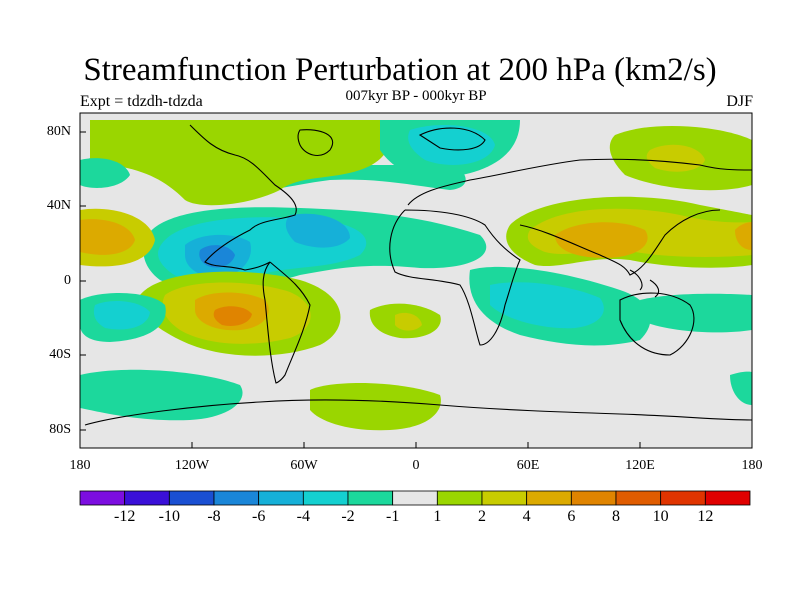  I want to click on season-label: DJF, so click(739, 101).